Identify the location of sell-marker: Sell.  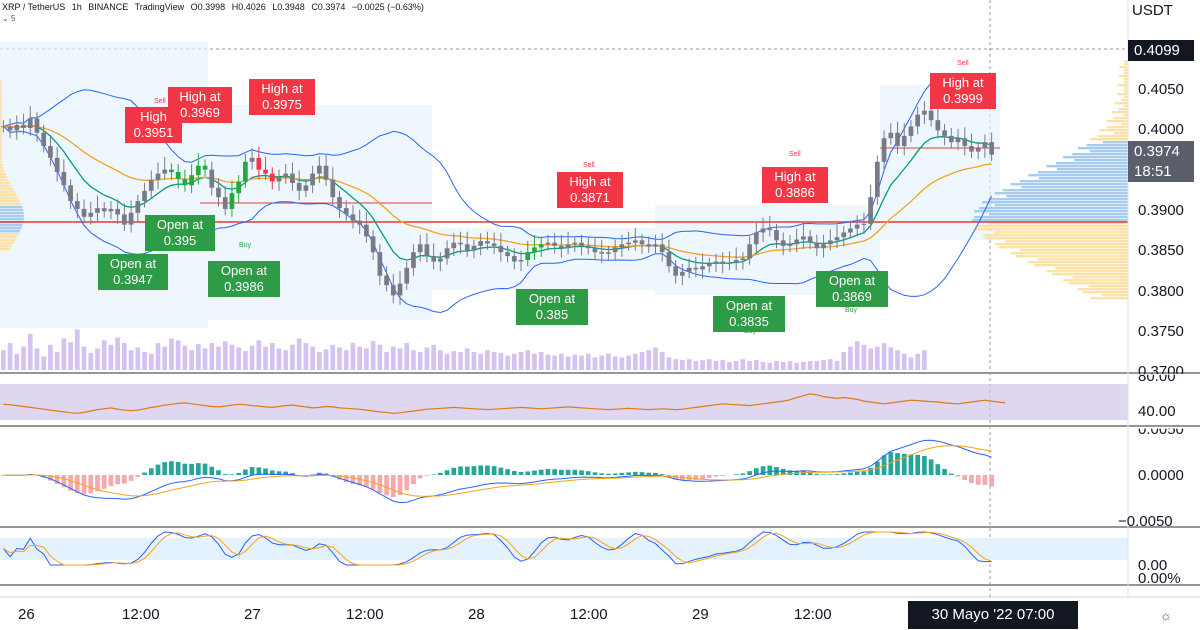
(160, 101).